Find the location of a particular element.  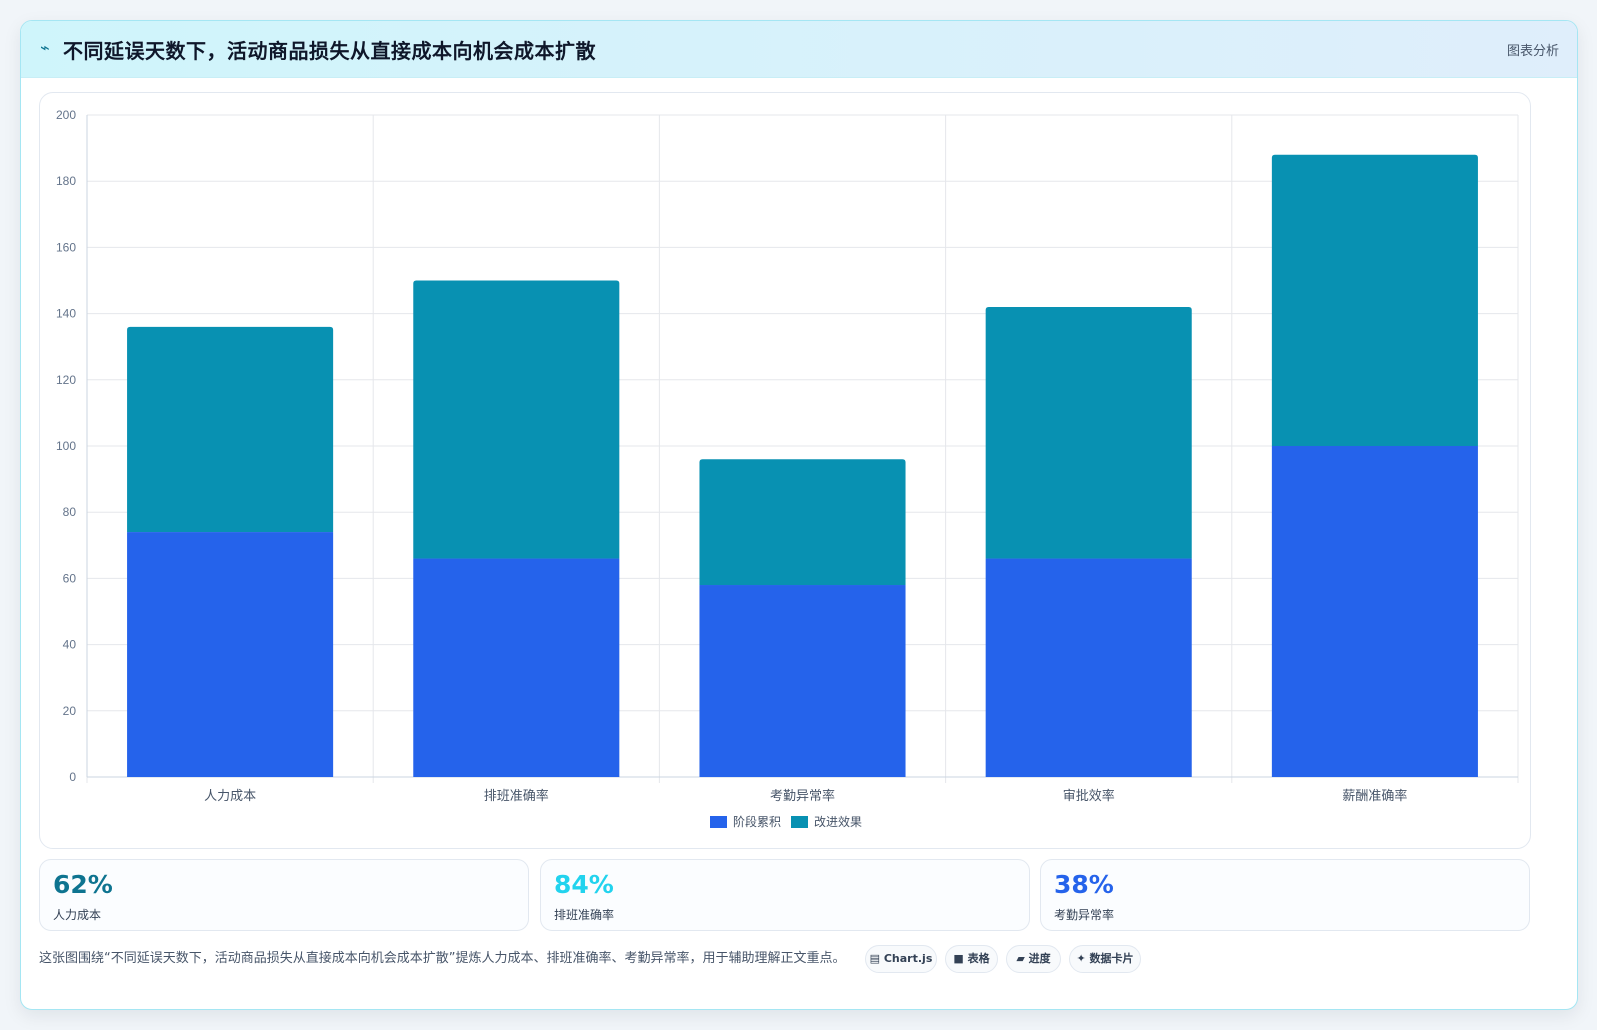

y-tick-label: 200 is located at coordinates (66, 115).